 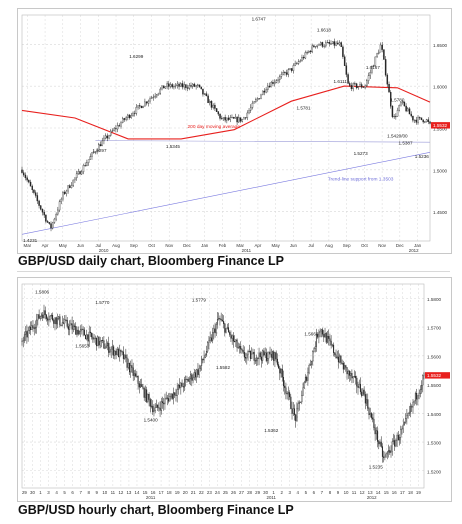 What do you see at coordinates (104, 250) in the screenshot?
I see `x-year-label: 2010` at bounding box center [104, 250].